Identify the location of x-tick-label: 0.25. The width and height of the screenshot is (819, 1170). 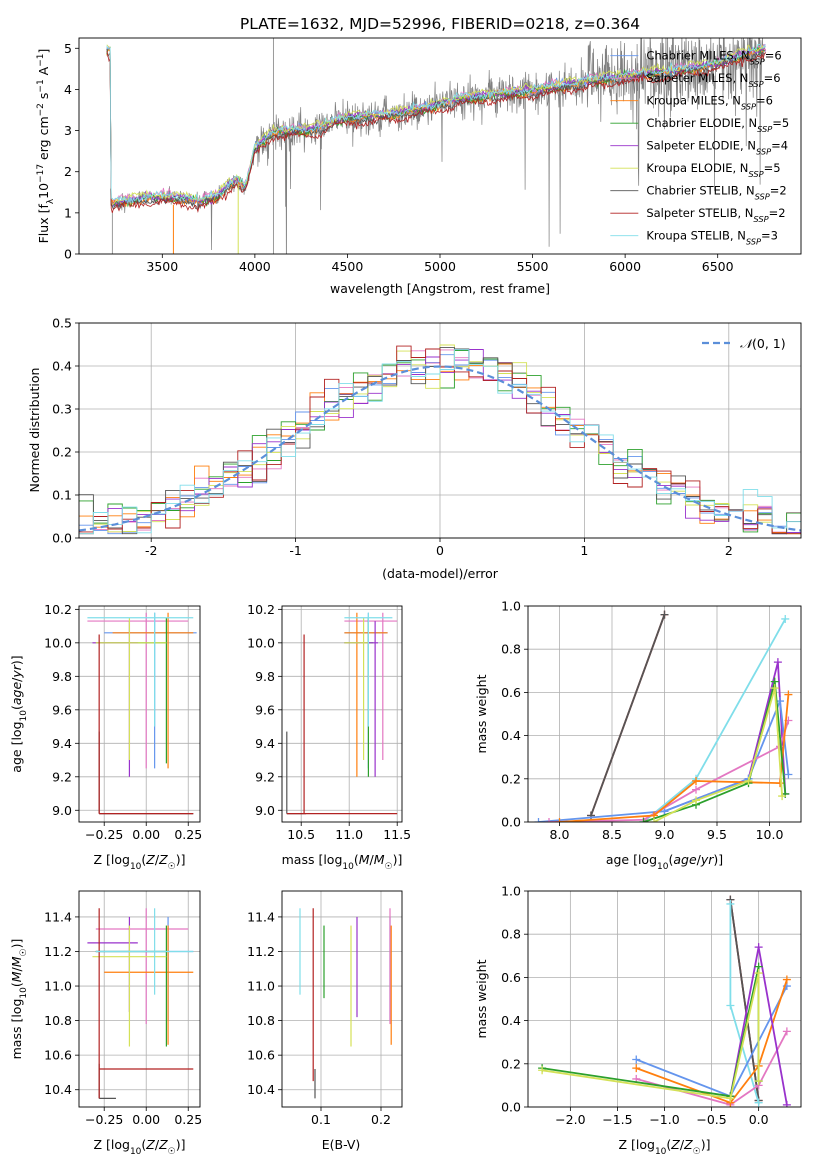
(188, 834).